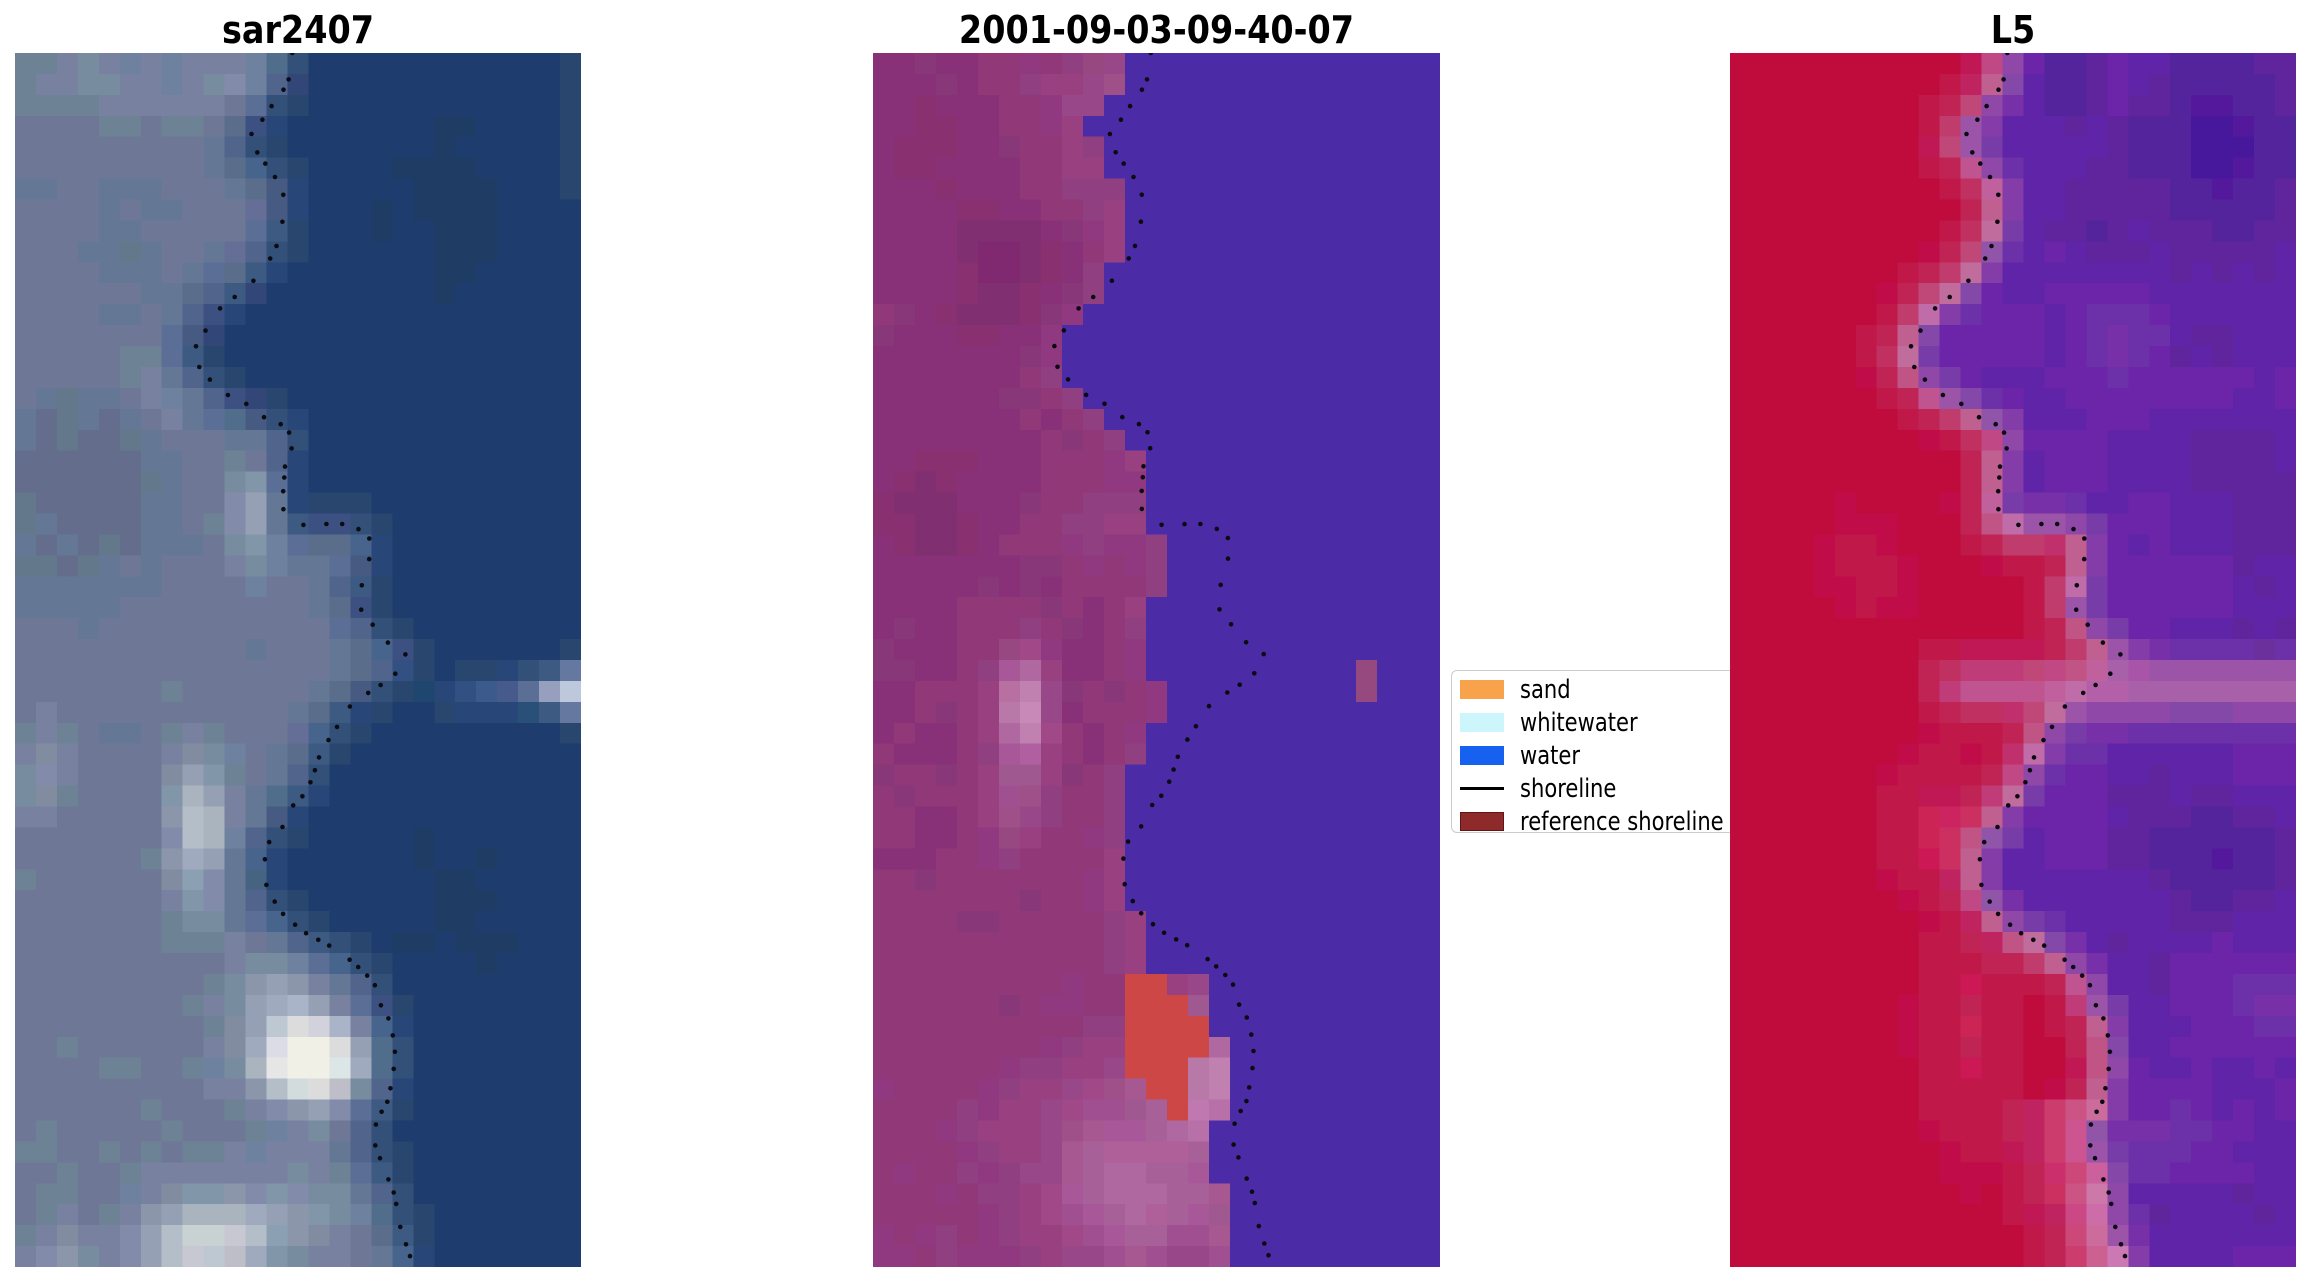 This screenshot has height=1283, width=2312. I want to click on legend-label-water: water, so click(1550, 755).